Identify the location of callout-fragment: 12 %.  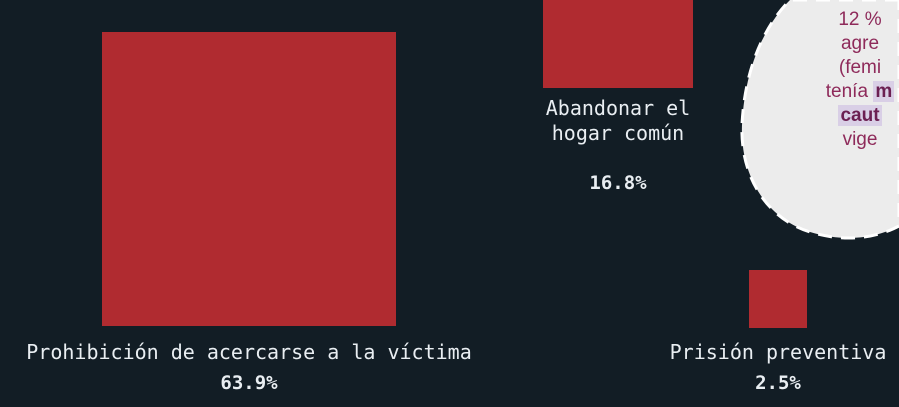
(860, 19).